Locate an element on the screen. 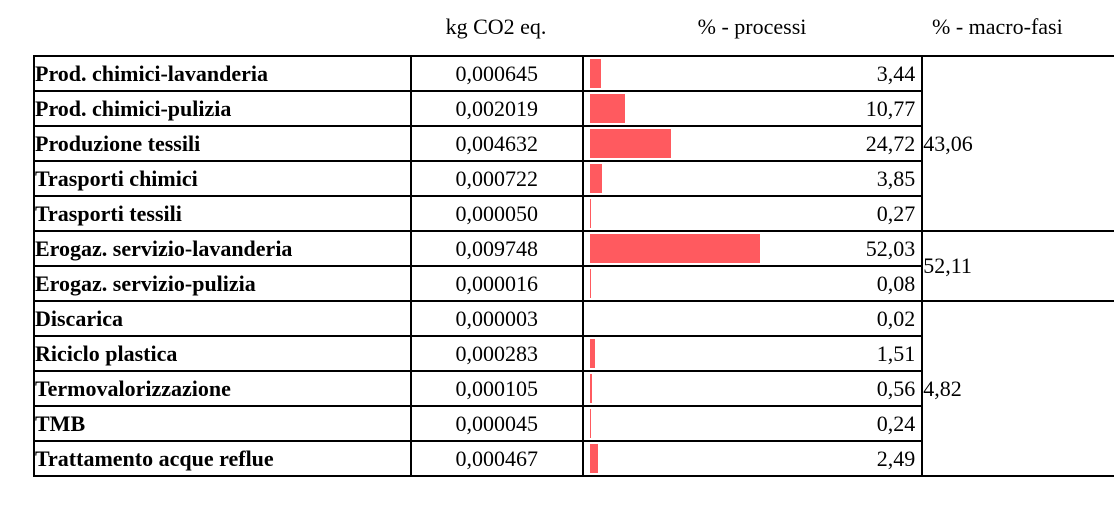 Image resolution: width=1114 pixels, height=528 pixels. table-row: Prod. chimici-pulizia 0,002019 10,77 is located at coordinates (573, 108).